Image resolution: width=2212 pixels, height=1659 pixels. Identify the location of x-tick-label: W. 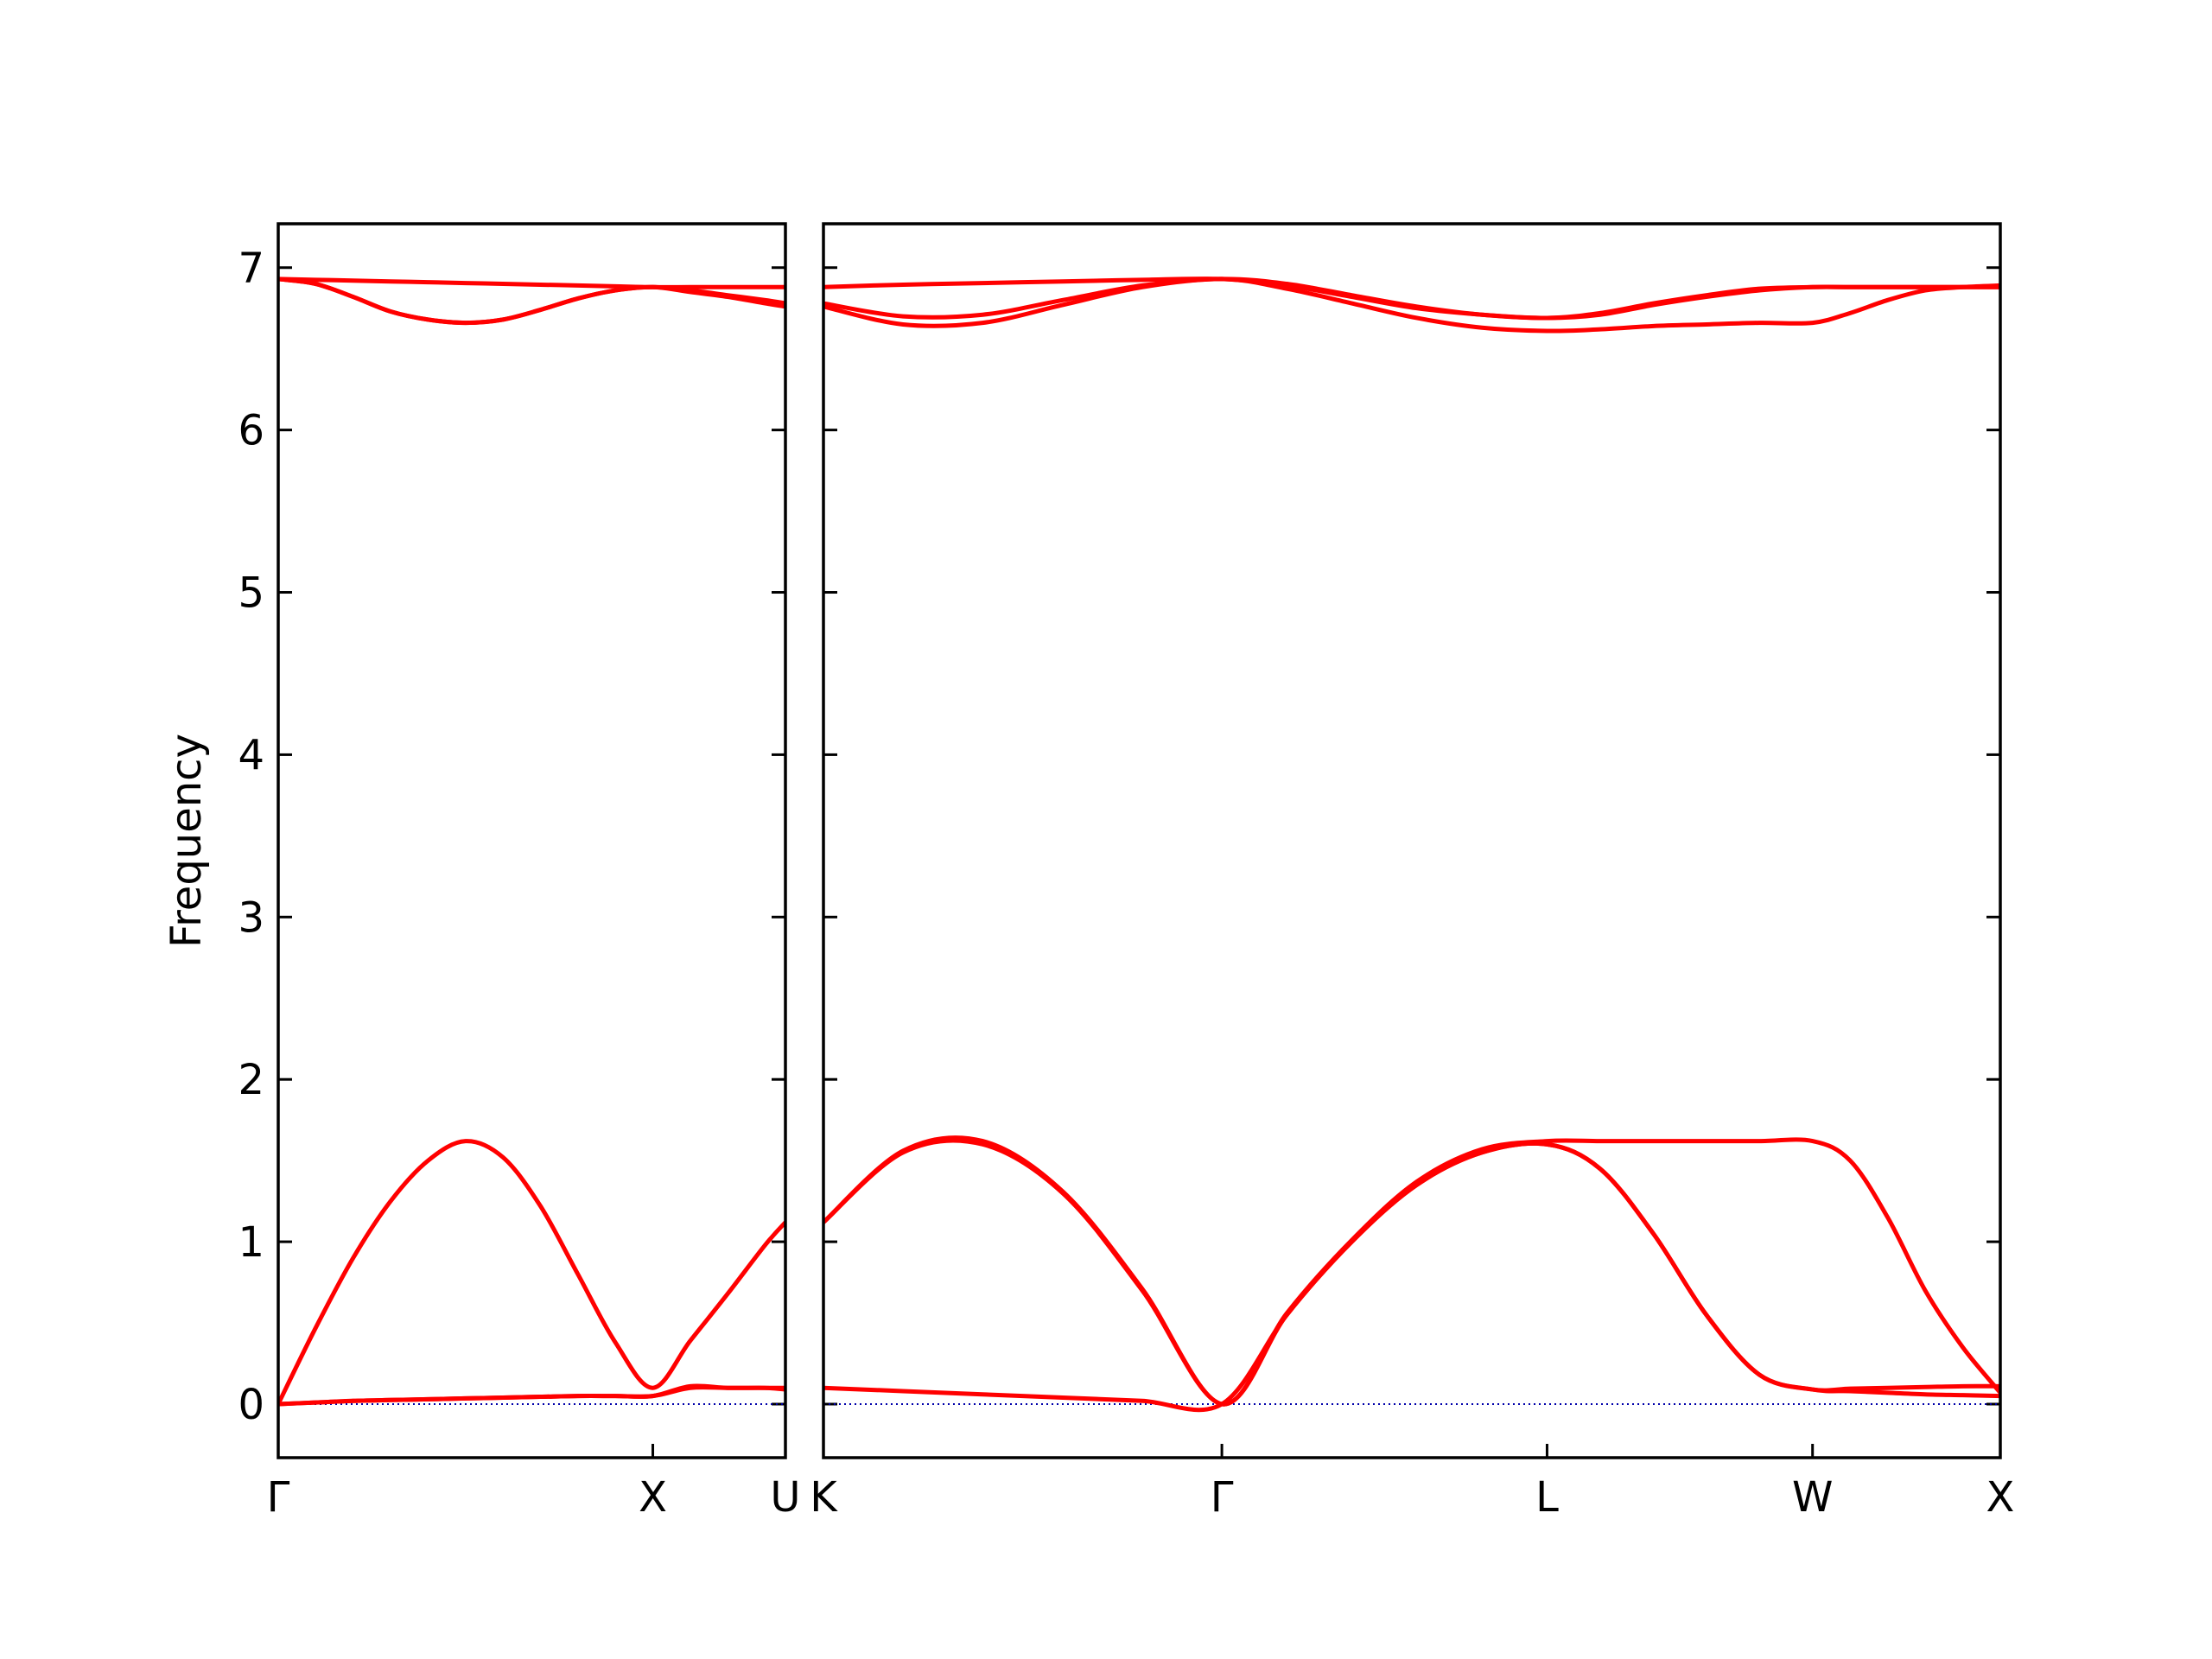
(1812, 1497).